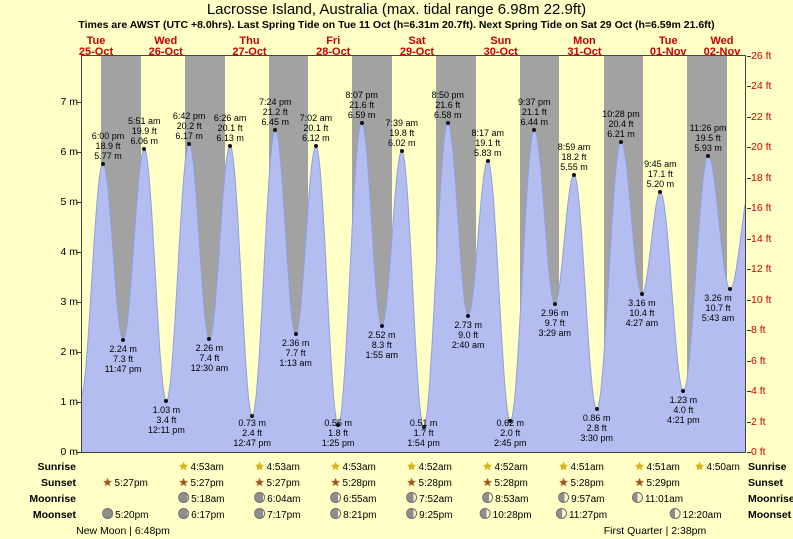  Describe the element at coordinates (683, 419) in the screenshot. I see `tide-time: 4:21 pm` at that location.